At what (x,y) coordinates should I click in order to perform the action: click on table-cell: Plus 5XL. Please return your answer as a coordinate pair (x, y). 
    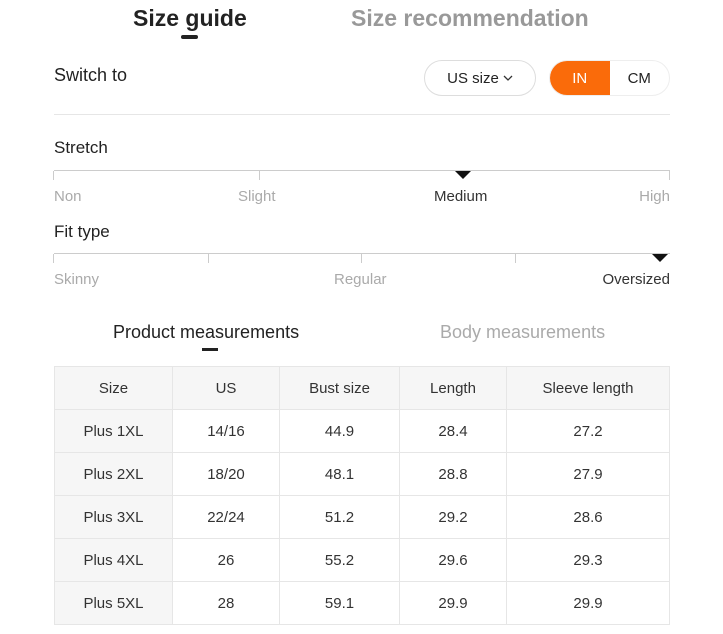
    Looking at the image, I should click on (113, 603).